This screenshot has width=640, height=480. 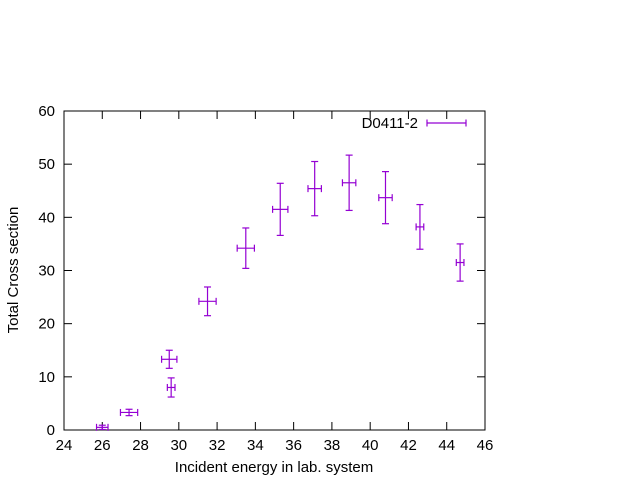 I want to click on y-tick-label: 30, so click(x=46, y=271).